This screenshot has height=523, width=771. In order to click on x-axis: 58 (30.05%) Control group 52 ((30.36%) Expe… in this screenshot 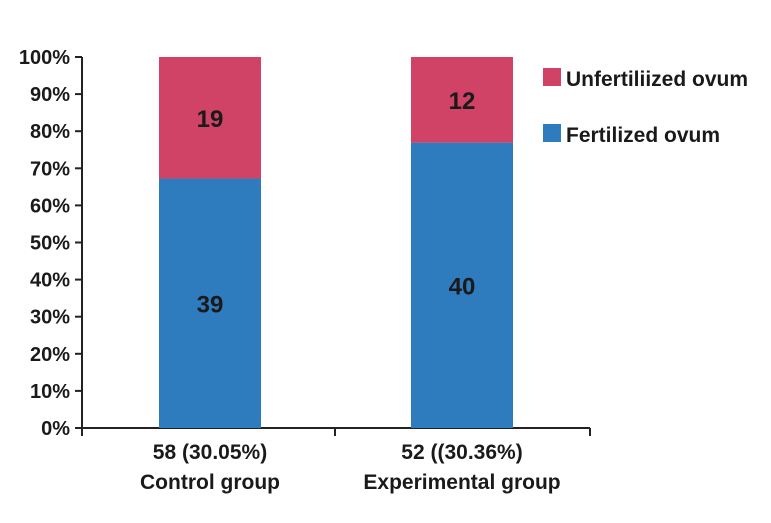, I will do `click(336, 460)`.